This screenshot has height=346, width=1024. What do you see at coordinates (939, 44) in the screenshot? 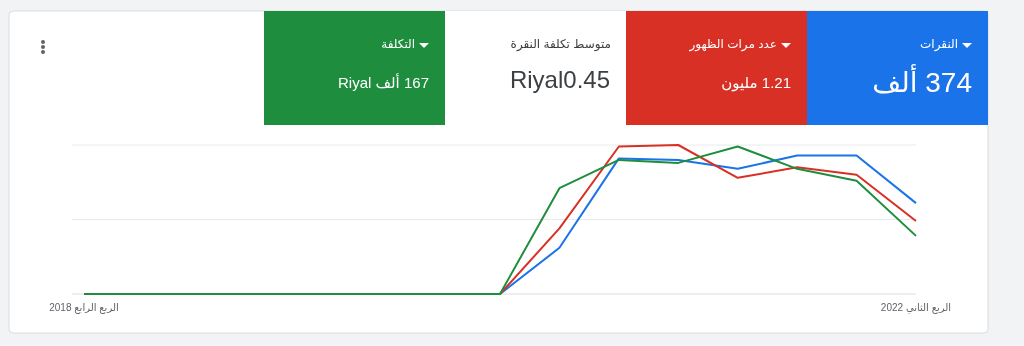
I see `text: النقرات` at bounding box center [939, 44].